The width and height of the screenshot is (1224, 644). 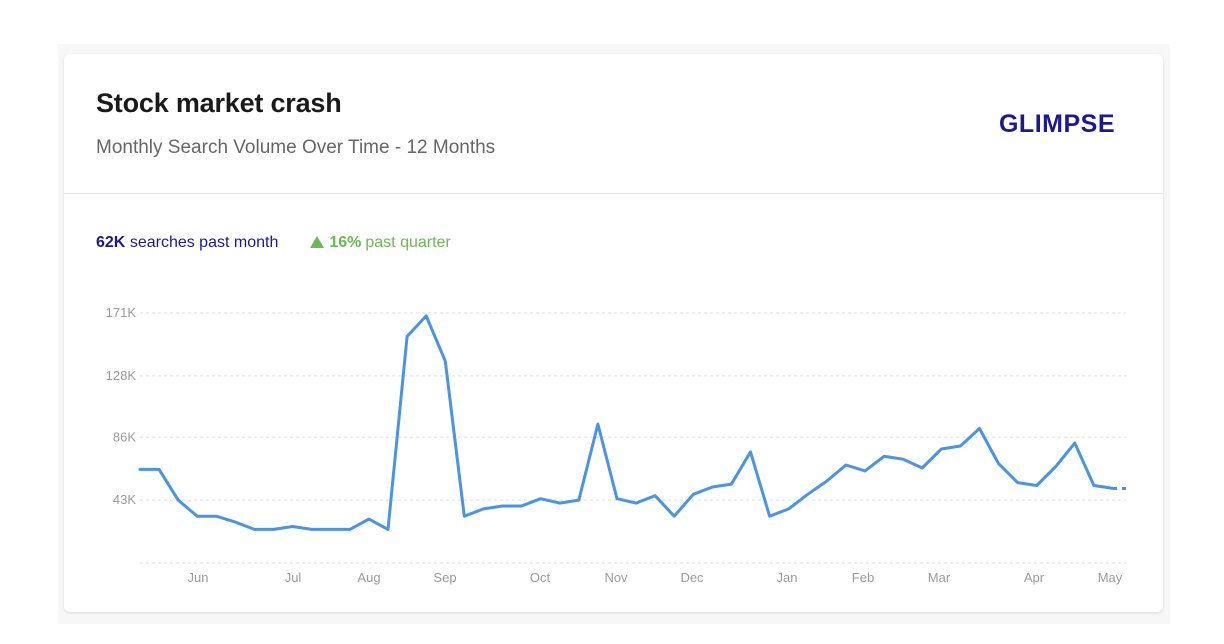 What do you see at coordinates (1110, 577) in the screenshot?
I see `x-tick-label: May` at bounding box center [1110, 577].